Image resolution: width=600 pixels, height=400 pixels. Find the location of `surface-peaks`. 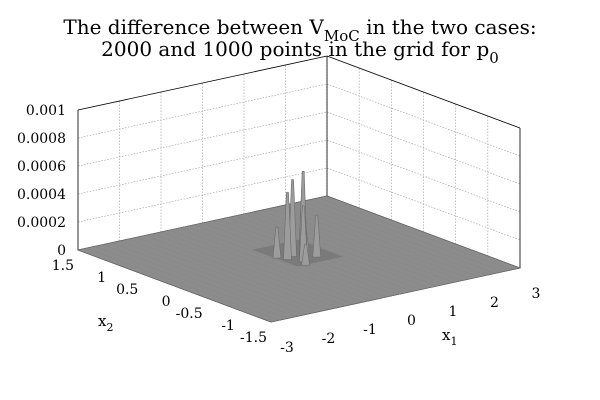

surface-peaks is located at coordinates (297, 218).